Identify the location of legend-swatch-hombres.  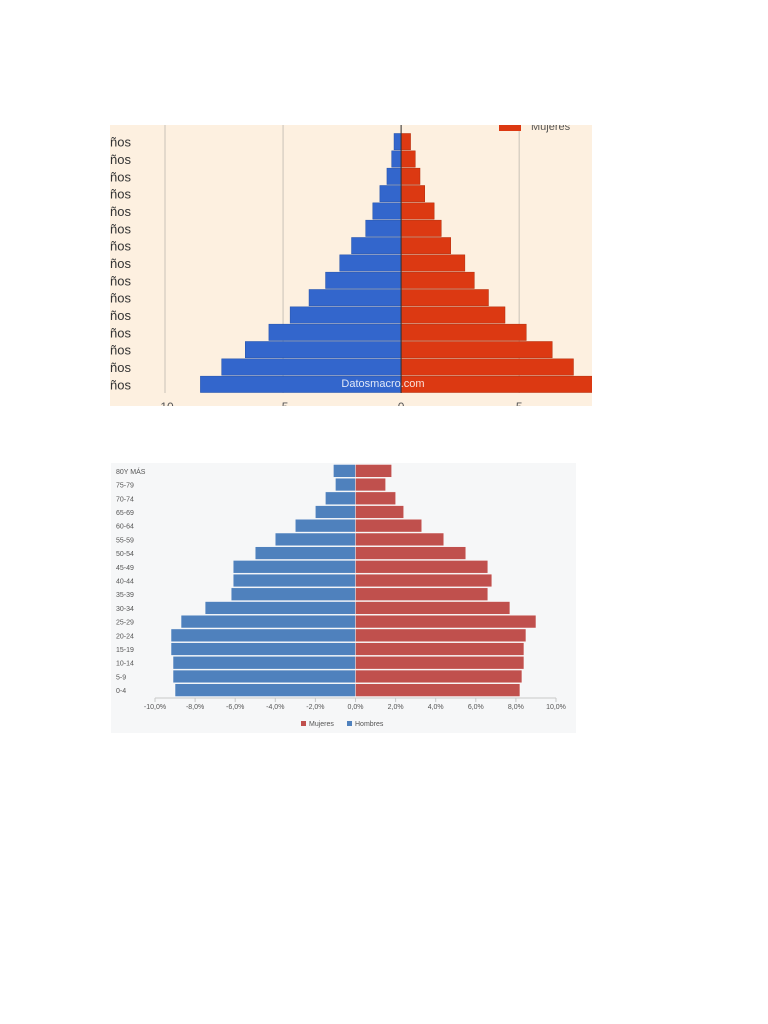
(349, 723).